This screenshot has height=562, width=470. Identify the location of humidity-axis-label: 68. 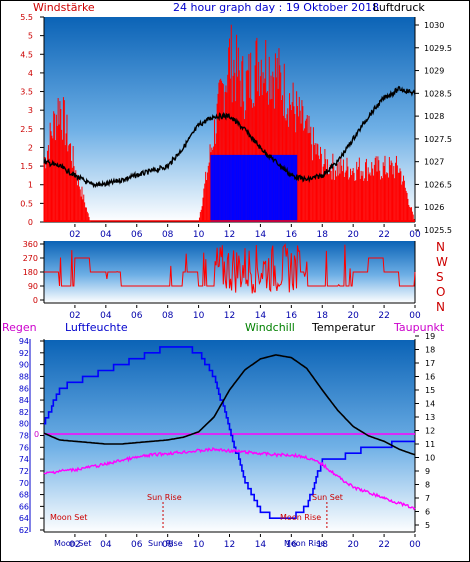
(24, 495).